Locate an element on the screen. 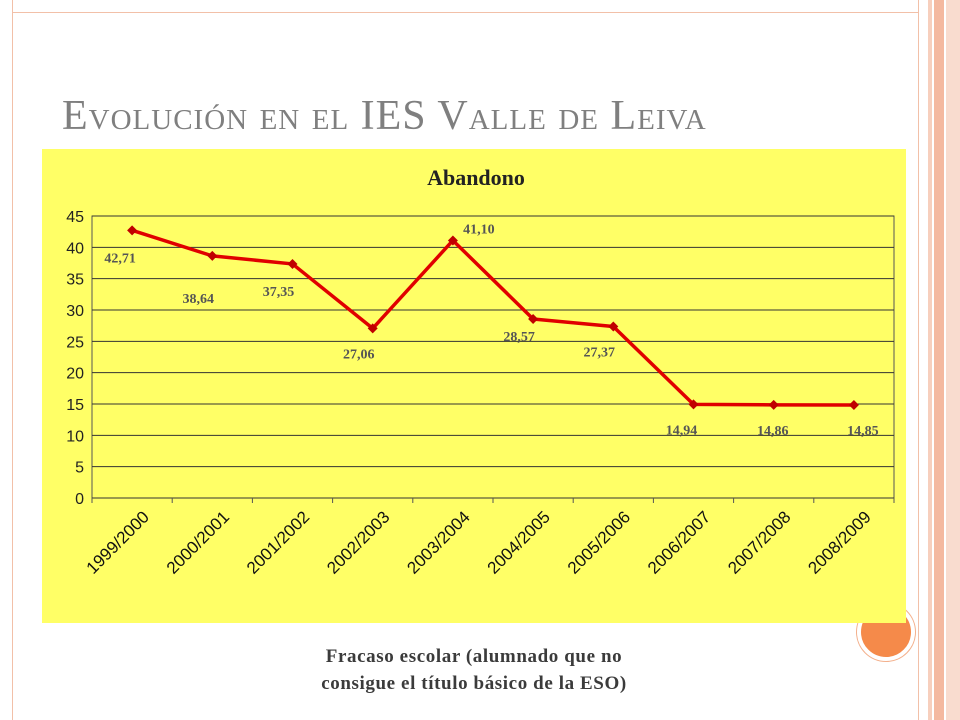 The image size is (960, 720). data-label: 41,10 is located at coordinates (479, 229).